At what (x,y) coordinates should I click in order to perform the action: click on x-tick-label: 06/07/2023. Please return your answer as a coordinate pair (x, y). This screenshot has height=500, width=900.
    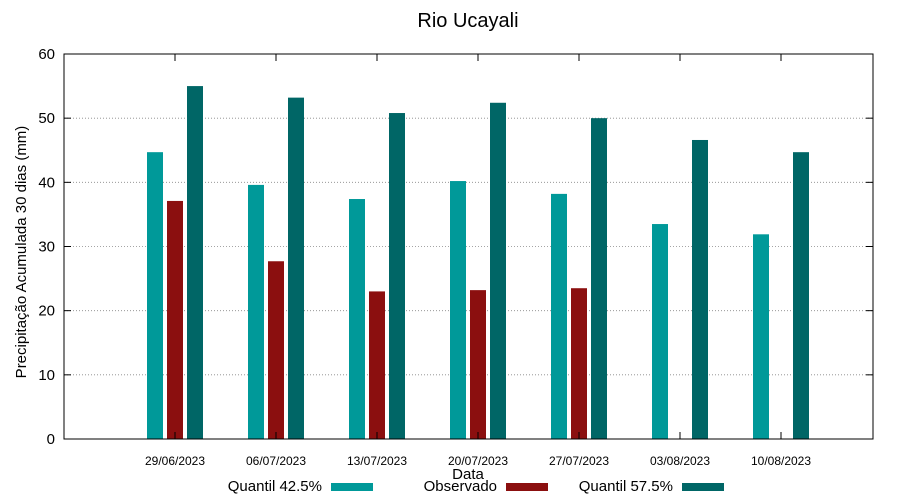
    Looking at the image, I should click on (276, 461).